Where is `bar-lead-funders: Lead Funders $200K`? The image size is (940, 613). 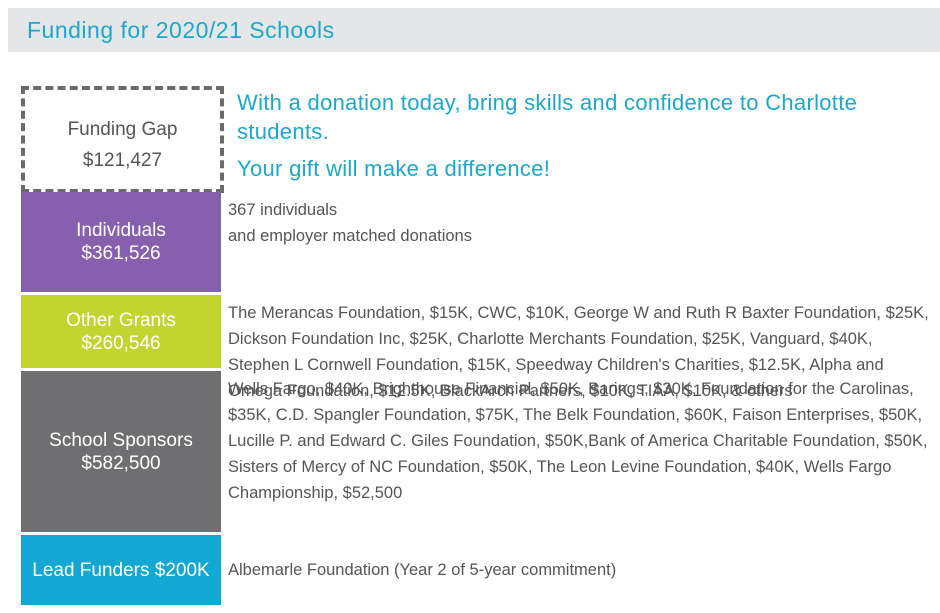
bar-lead-funders: Lead Funders $200K is located at coordinates (121, 570).